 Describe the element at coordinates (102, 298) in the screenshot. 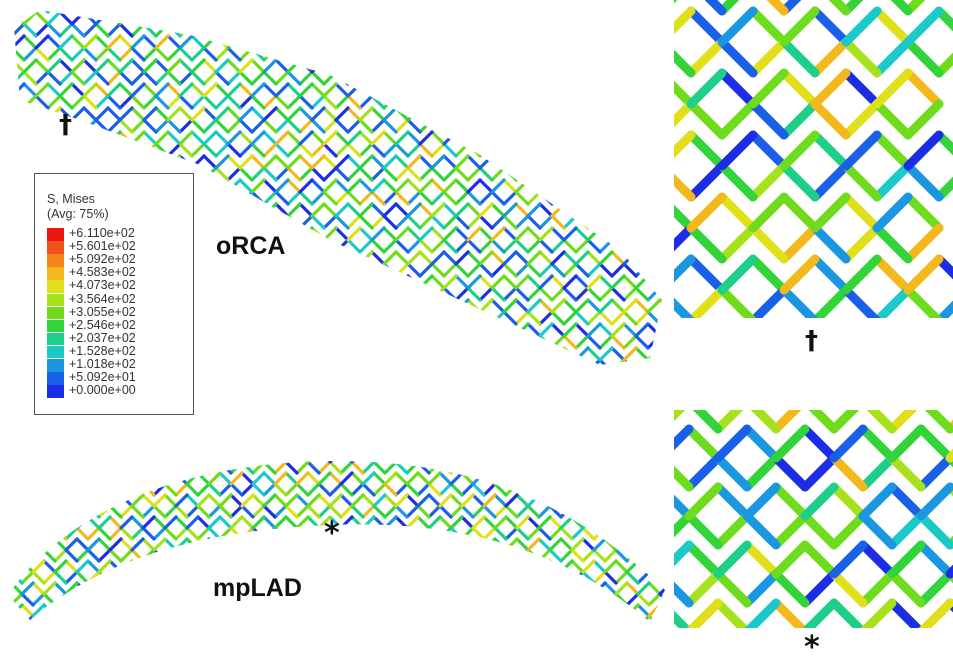

I see `legend-value: +3.564e+02` at that location.